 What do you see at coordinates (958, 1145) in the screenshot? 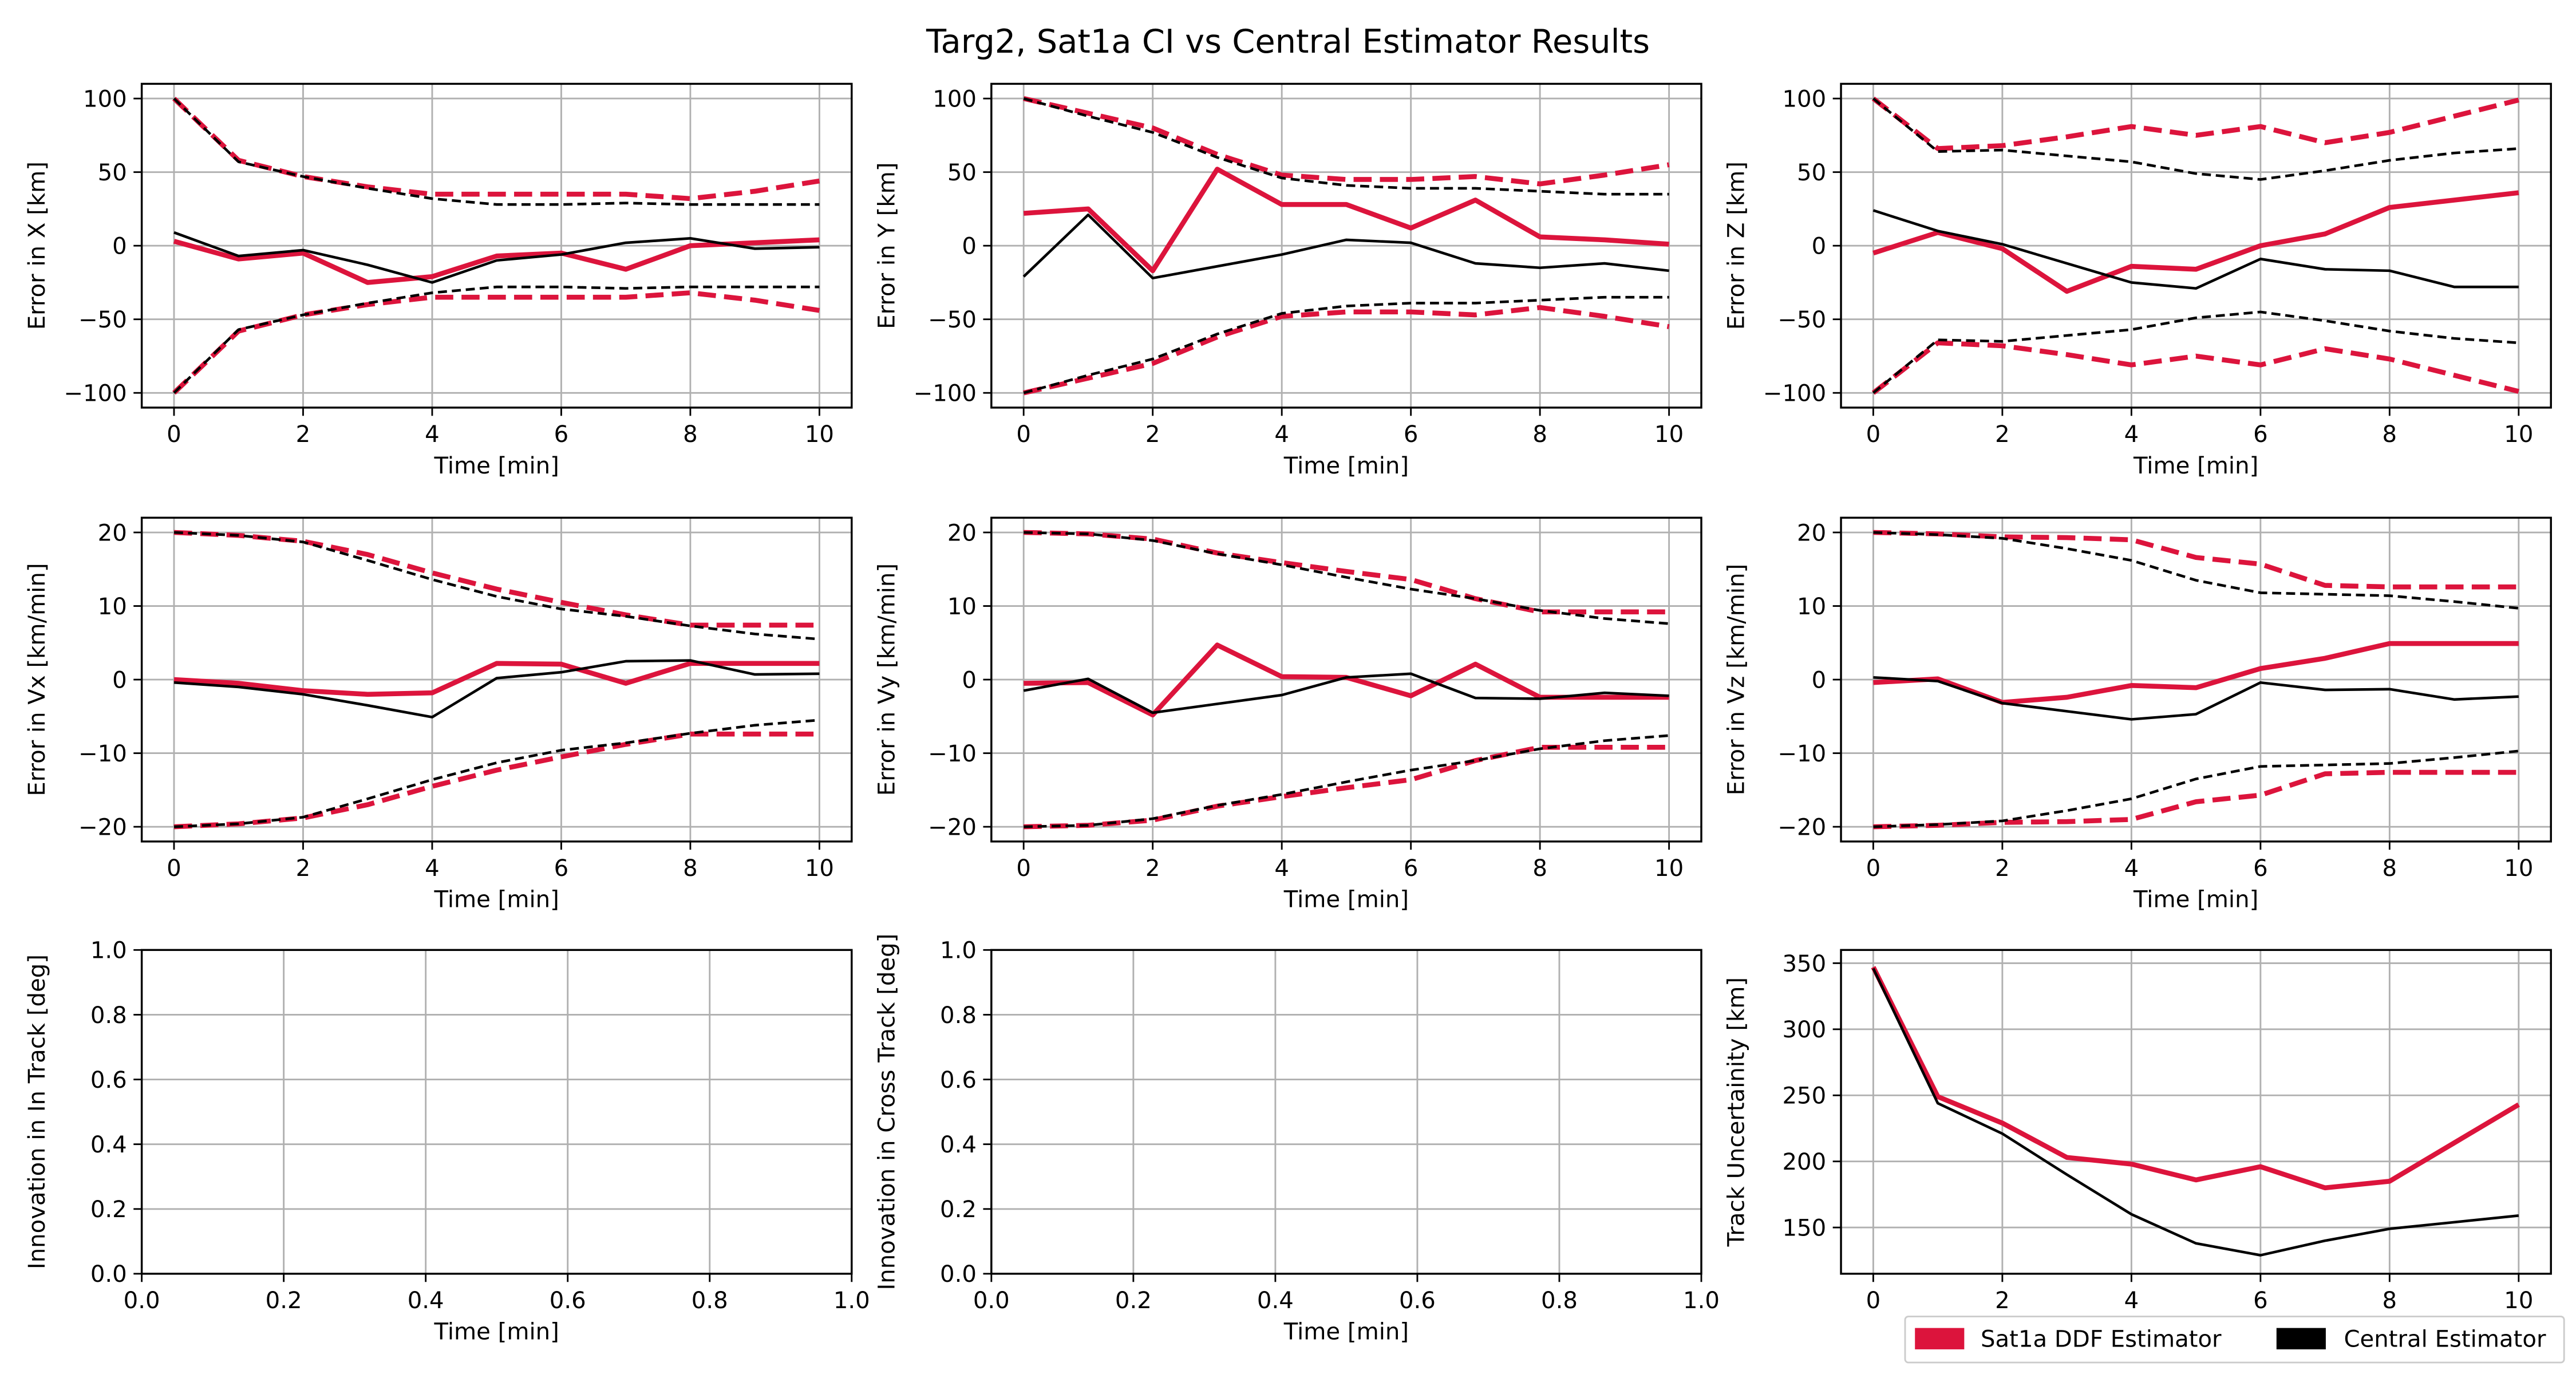
I see `y-tick-label: 0.4` at bounding box center [958, 1145].